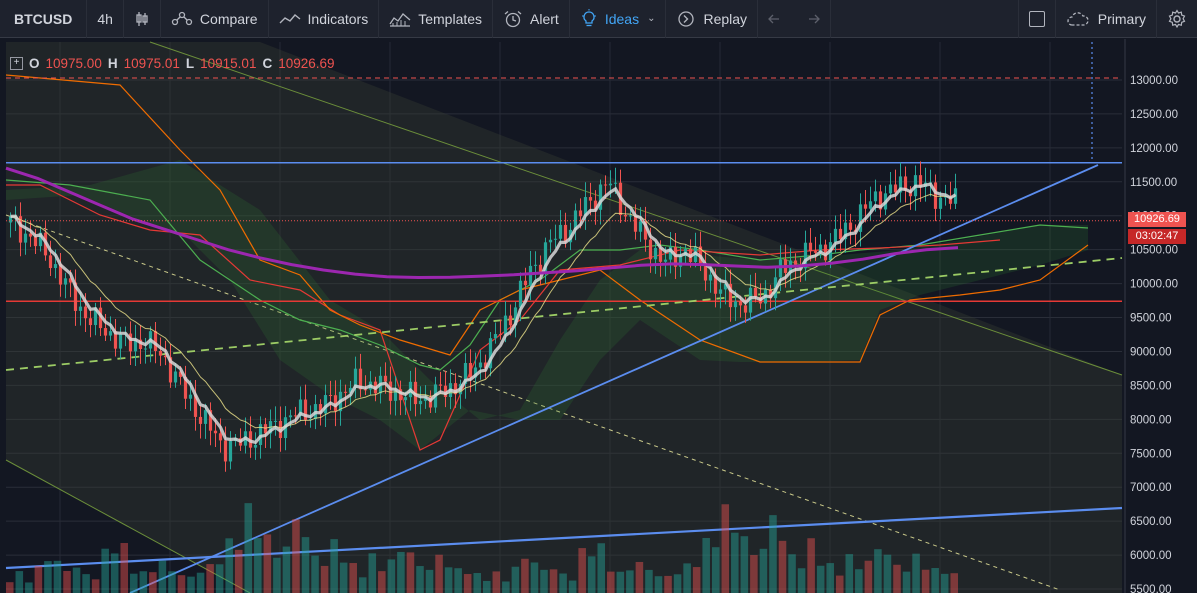  I want to click on symbol-label: BTCUSD, so click(43, 19).